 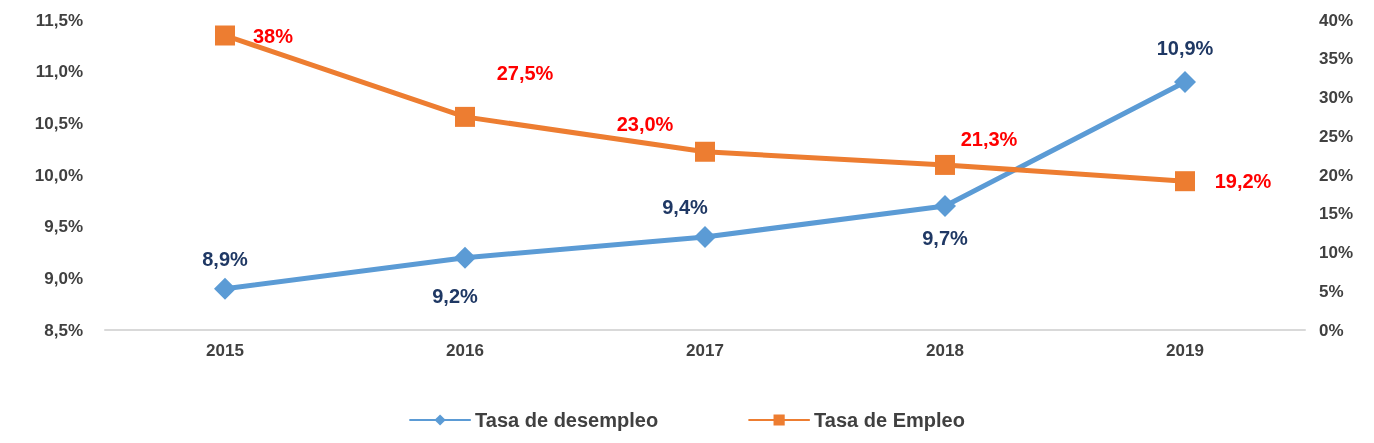 What do you see at coordinates (1185, 48) in the screenshot?
I see `data-label: 10,9%` at bounding box center [1185, 48].